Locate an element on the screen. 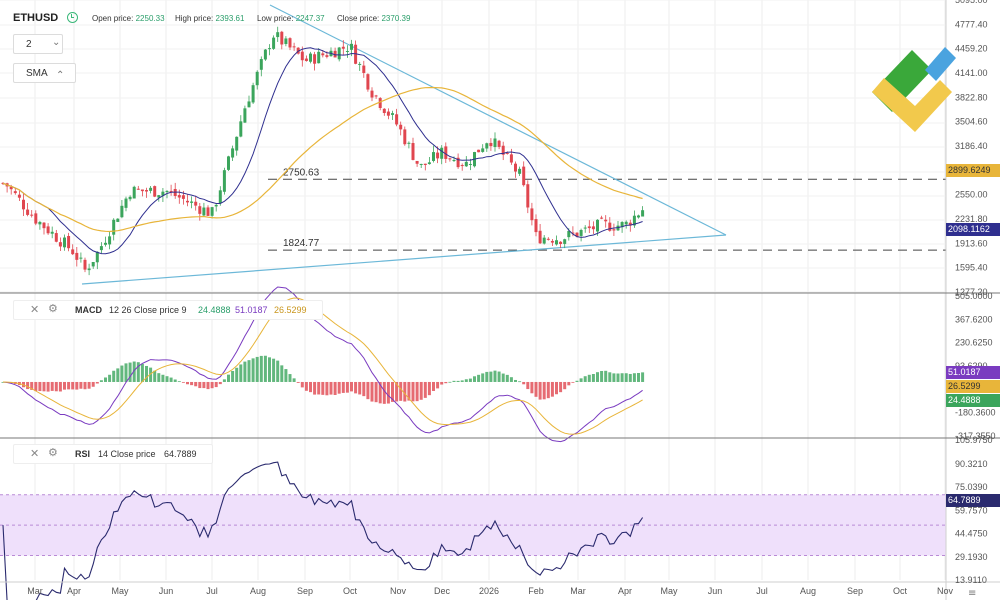 The image size is (1000, 600). tick-label: 90.3210 is located at coordinates (971, 464).